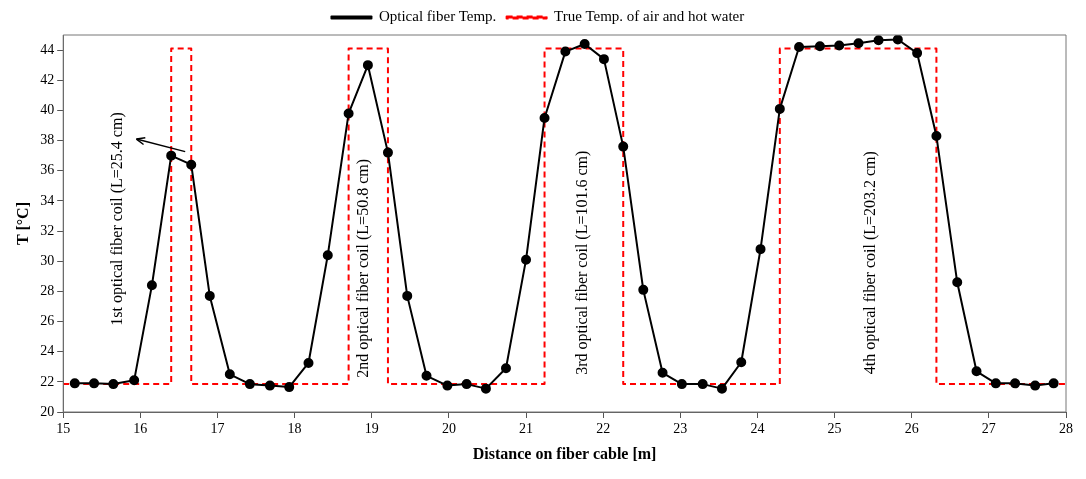  Describe the element at coordinates (47, 200) in the screenshot. I see `y-tick-label: 34` at that location.